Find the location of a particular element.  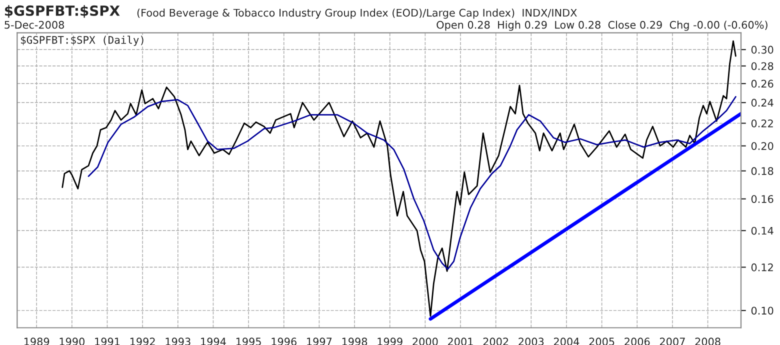

y-tick-label: 0.16 is located at coordinates (762, 199).